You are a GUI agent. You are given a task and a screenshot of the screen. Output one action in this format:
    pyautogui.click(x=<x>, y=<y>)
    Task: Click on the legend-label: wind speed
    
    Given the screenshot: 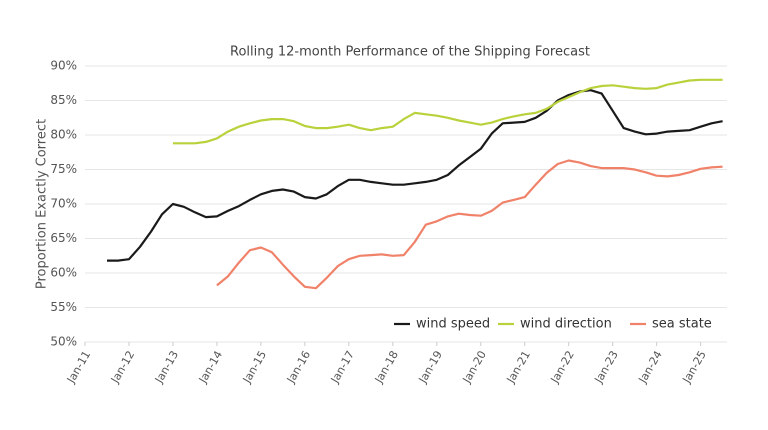 What is the action you would take?
    pyautogui.click(x=453, y=324)
    